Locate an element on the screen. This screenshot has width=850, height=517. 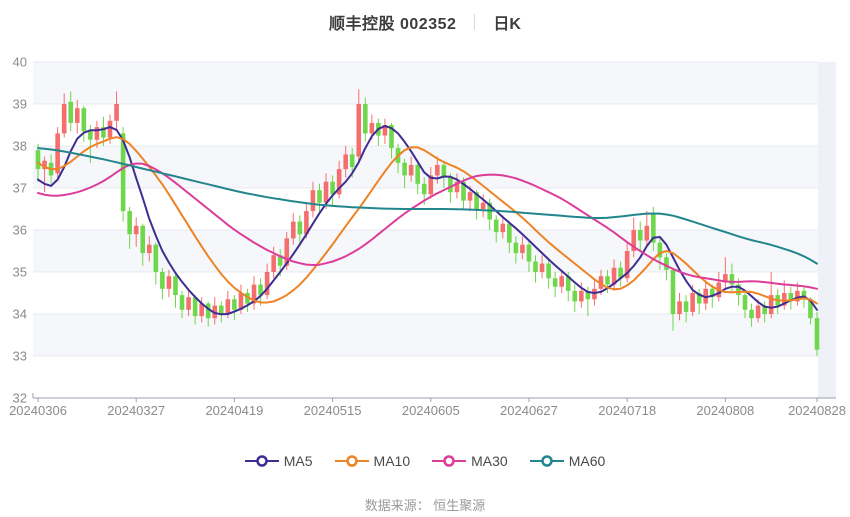
y-tick-label: 38 is located at coordinates (20, 146).